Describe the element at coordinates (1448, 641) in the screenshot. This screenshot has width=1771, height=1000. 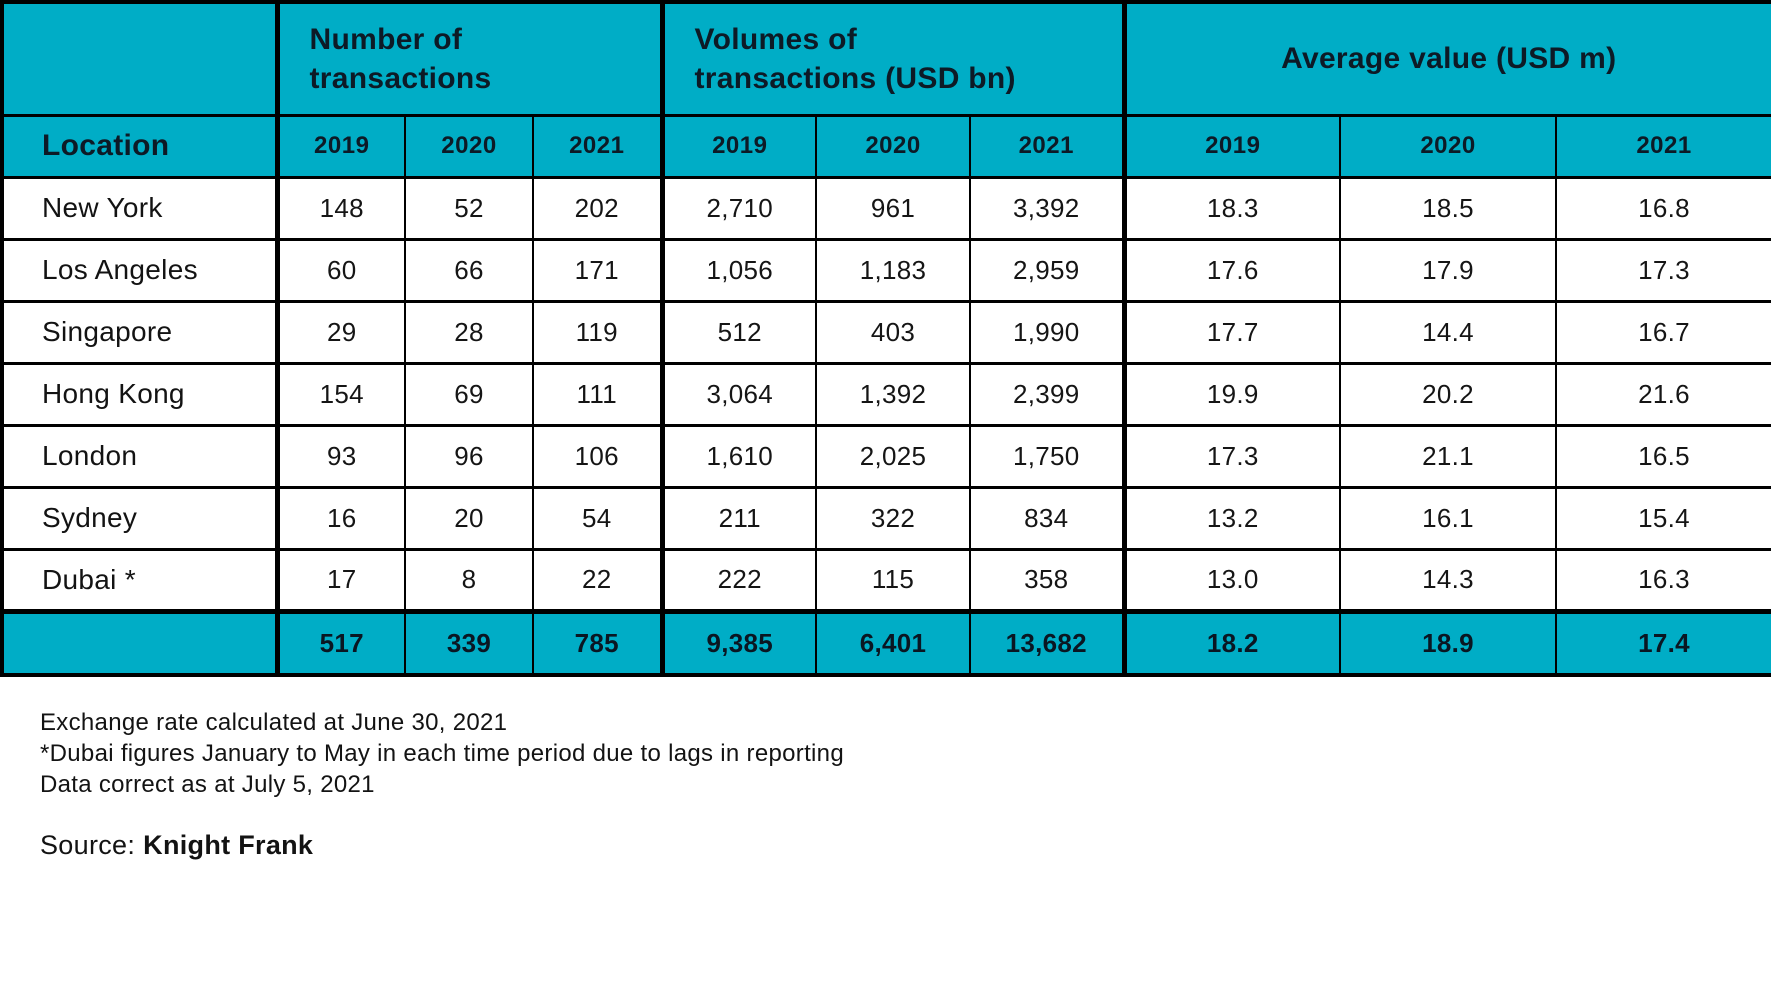
I see `total-value-cell: 18.9` at that location.